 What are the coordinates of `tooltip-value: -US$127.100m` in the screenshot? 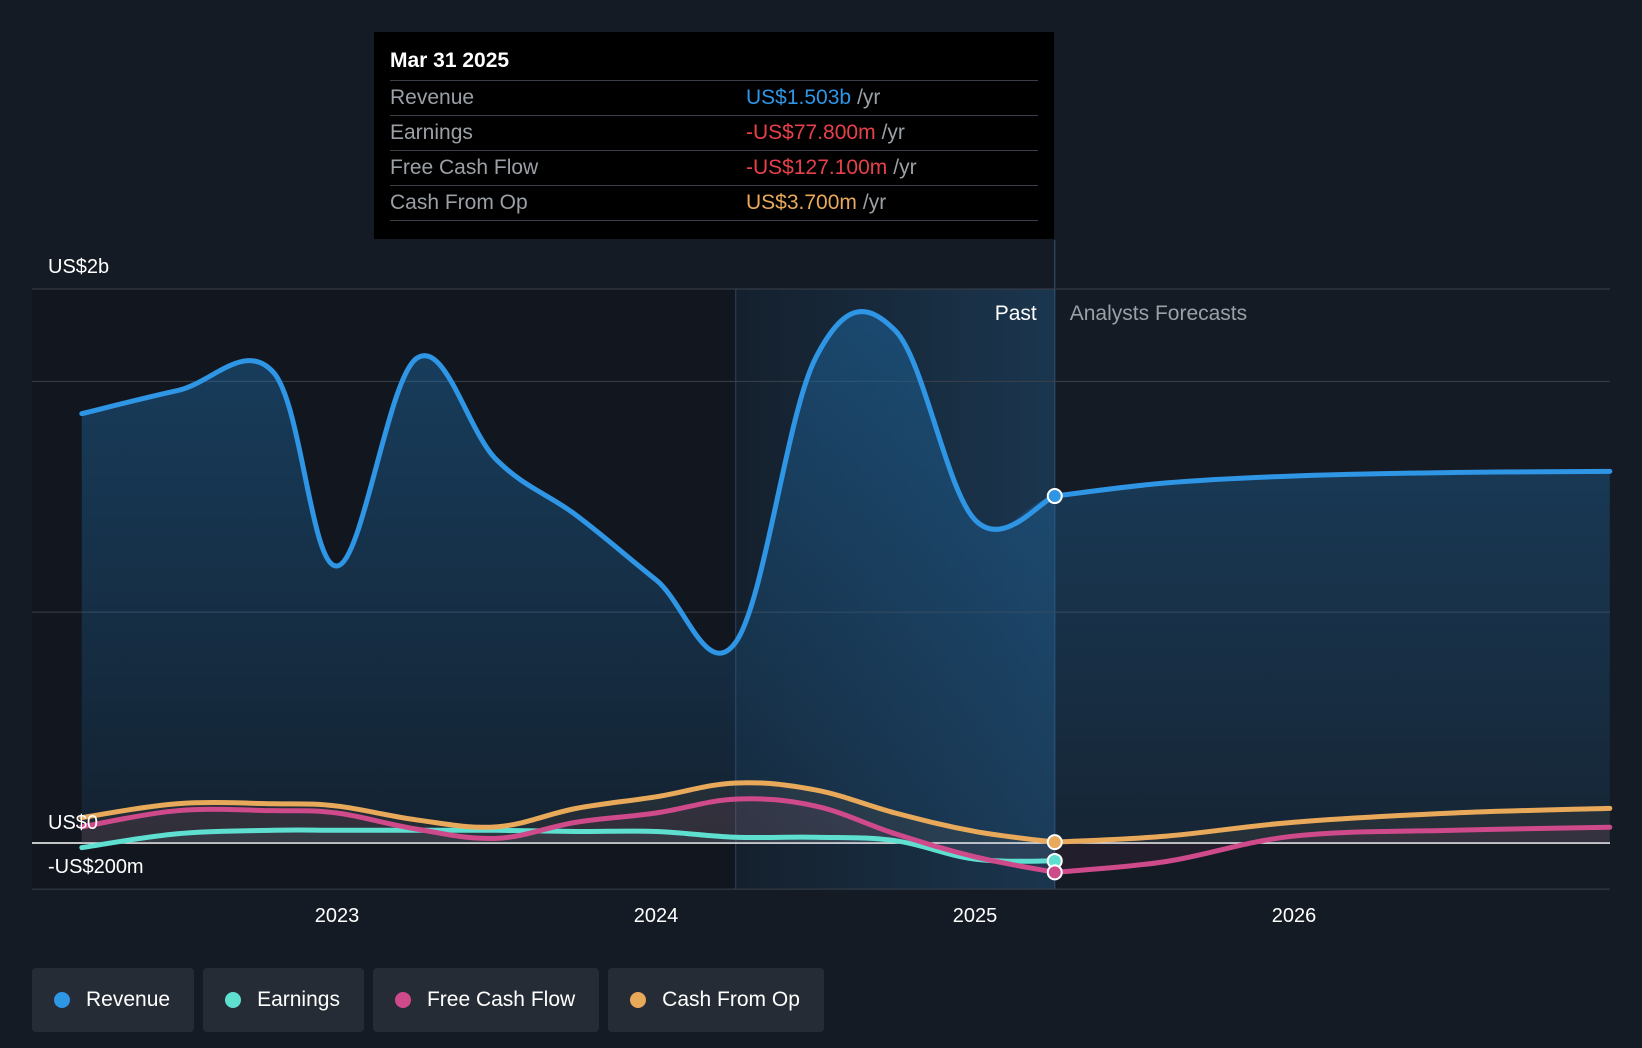 It's located at (817, 167).